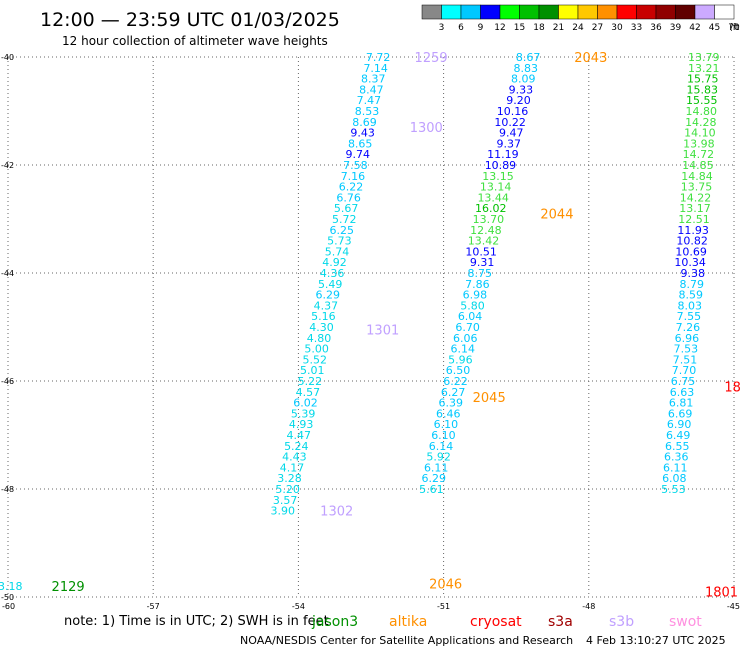 Image resolution: width=740 pixels, height=654 pixels. What do you see at coordinates (358, 154) in the screenshot?
I see `wave-height-point: 9.74` at bounding box center [358, 154].